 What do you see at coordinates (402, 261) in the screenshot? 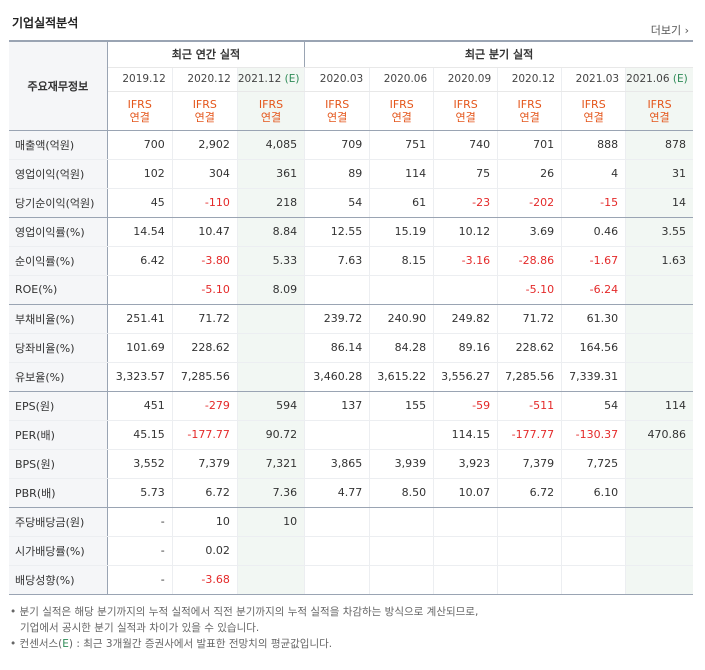
I see `value-cell: 8.15` at bounding box center [402, 261].